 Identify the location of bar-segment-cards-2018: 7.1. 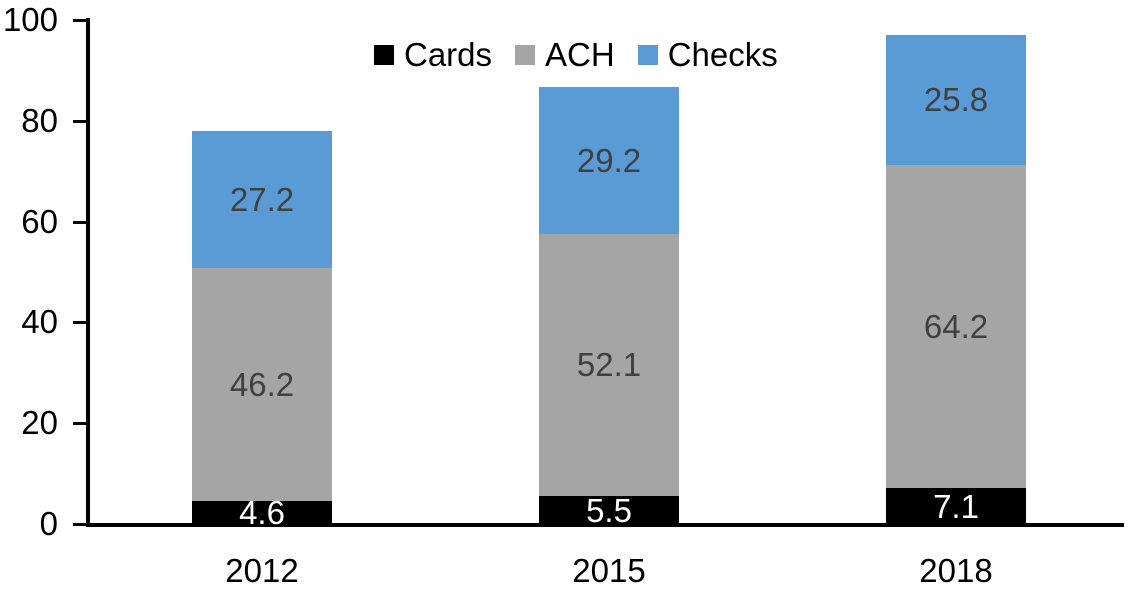
(956, 506).